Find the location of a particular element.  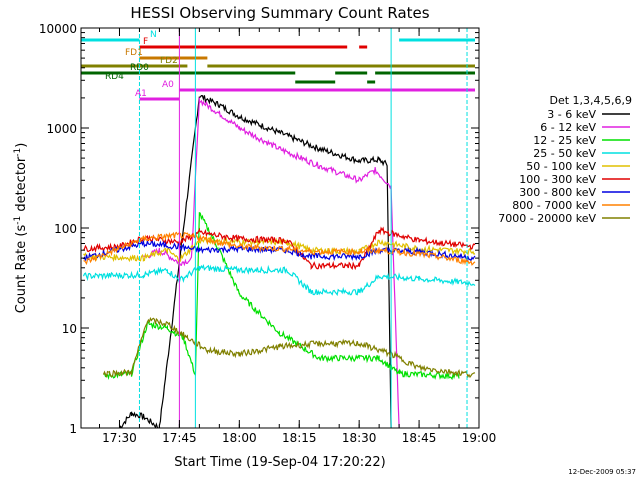

chart-title: HESSI Observing Summary Count Rates is located at coordinates (279, 13).